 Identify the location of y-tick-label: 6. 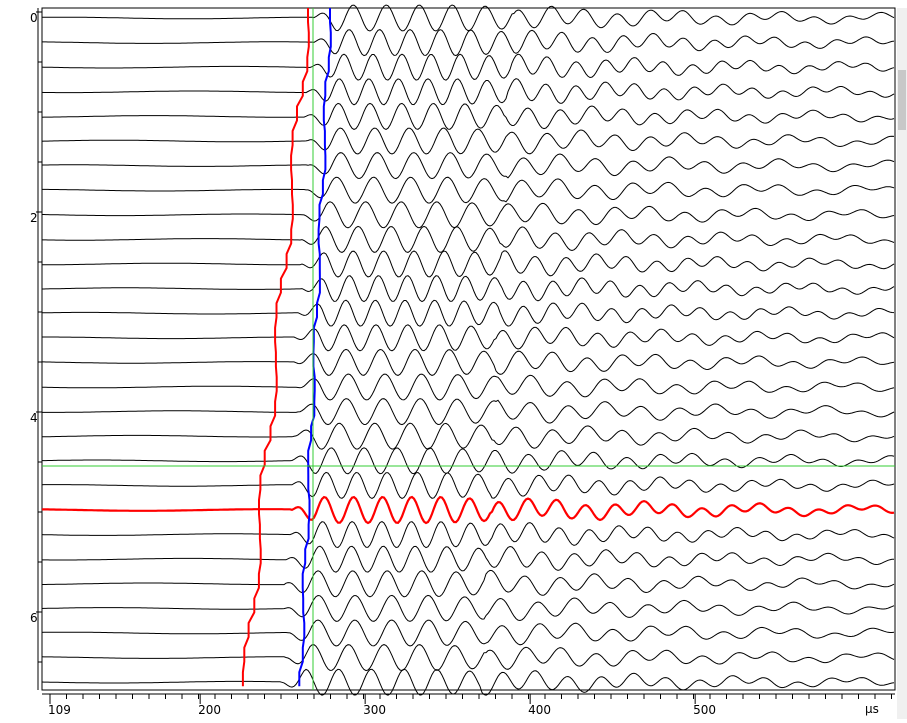
(34, 618).